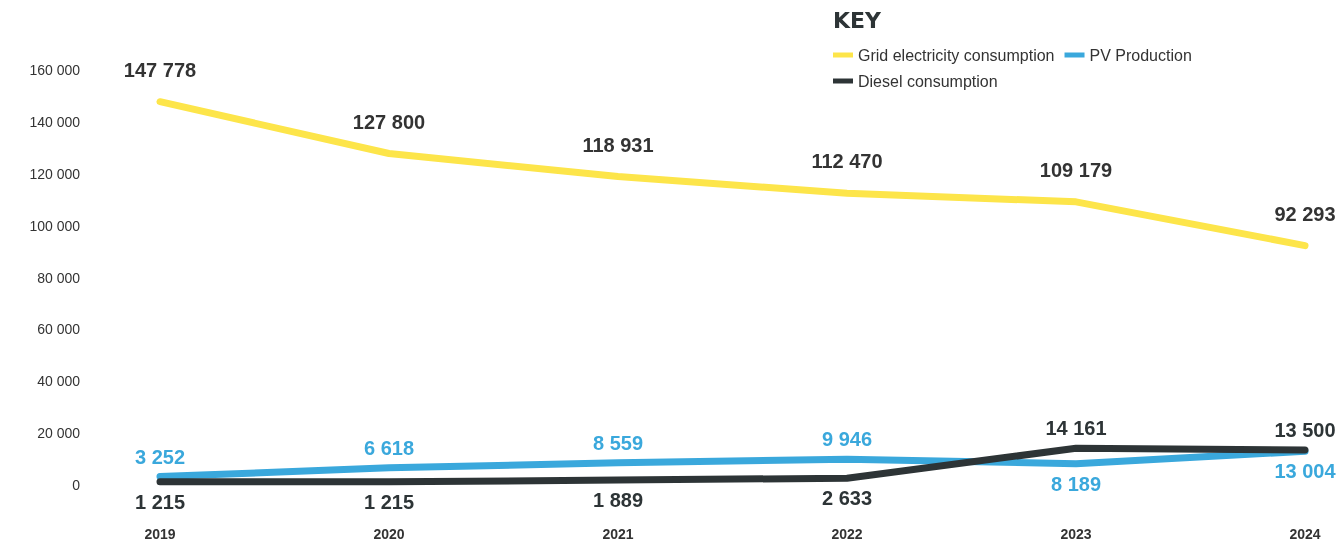 The image size is (1341, 550). What do you see at coordinates (618, 534) in the screenshot?
I see `x-tick-label: 2021` at bounding box center [618, 534].